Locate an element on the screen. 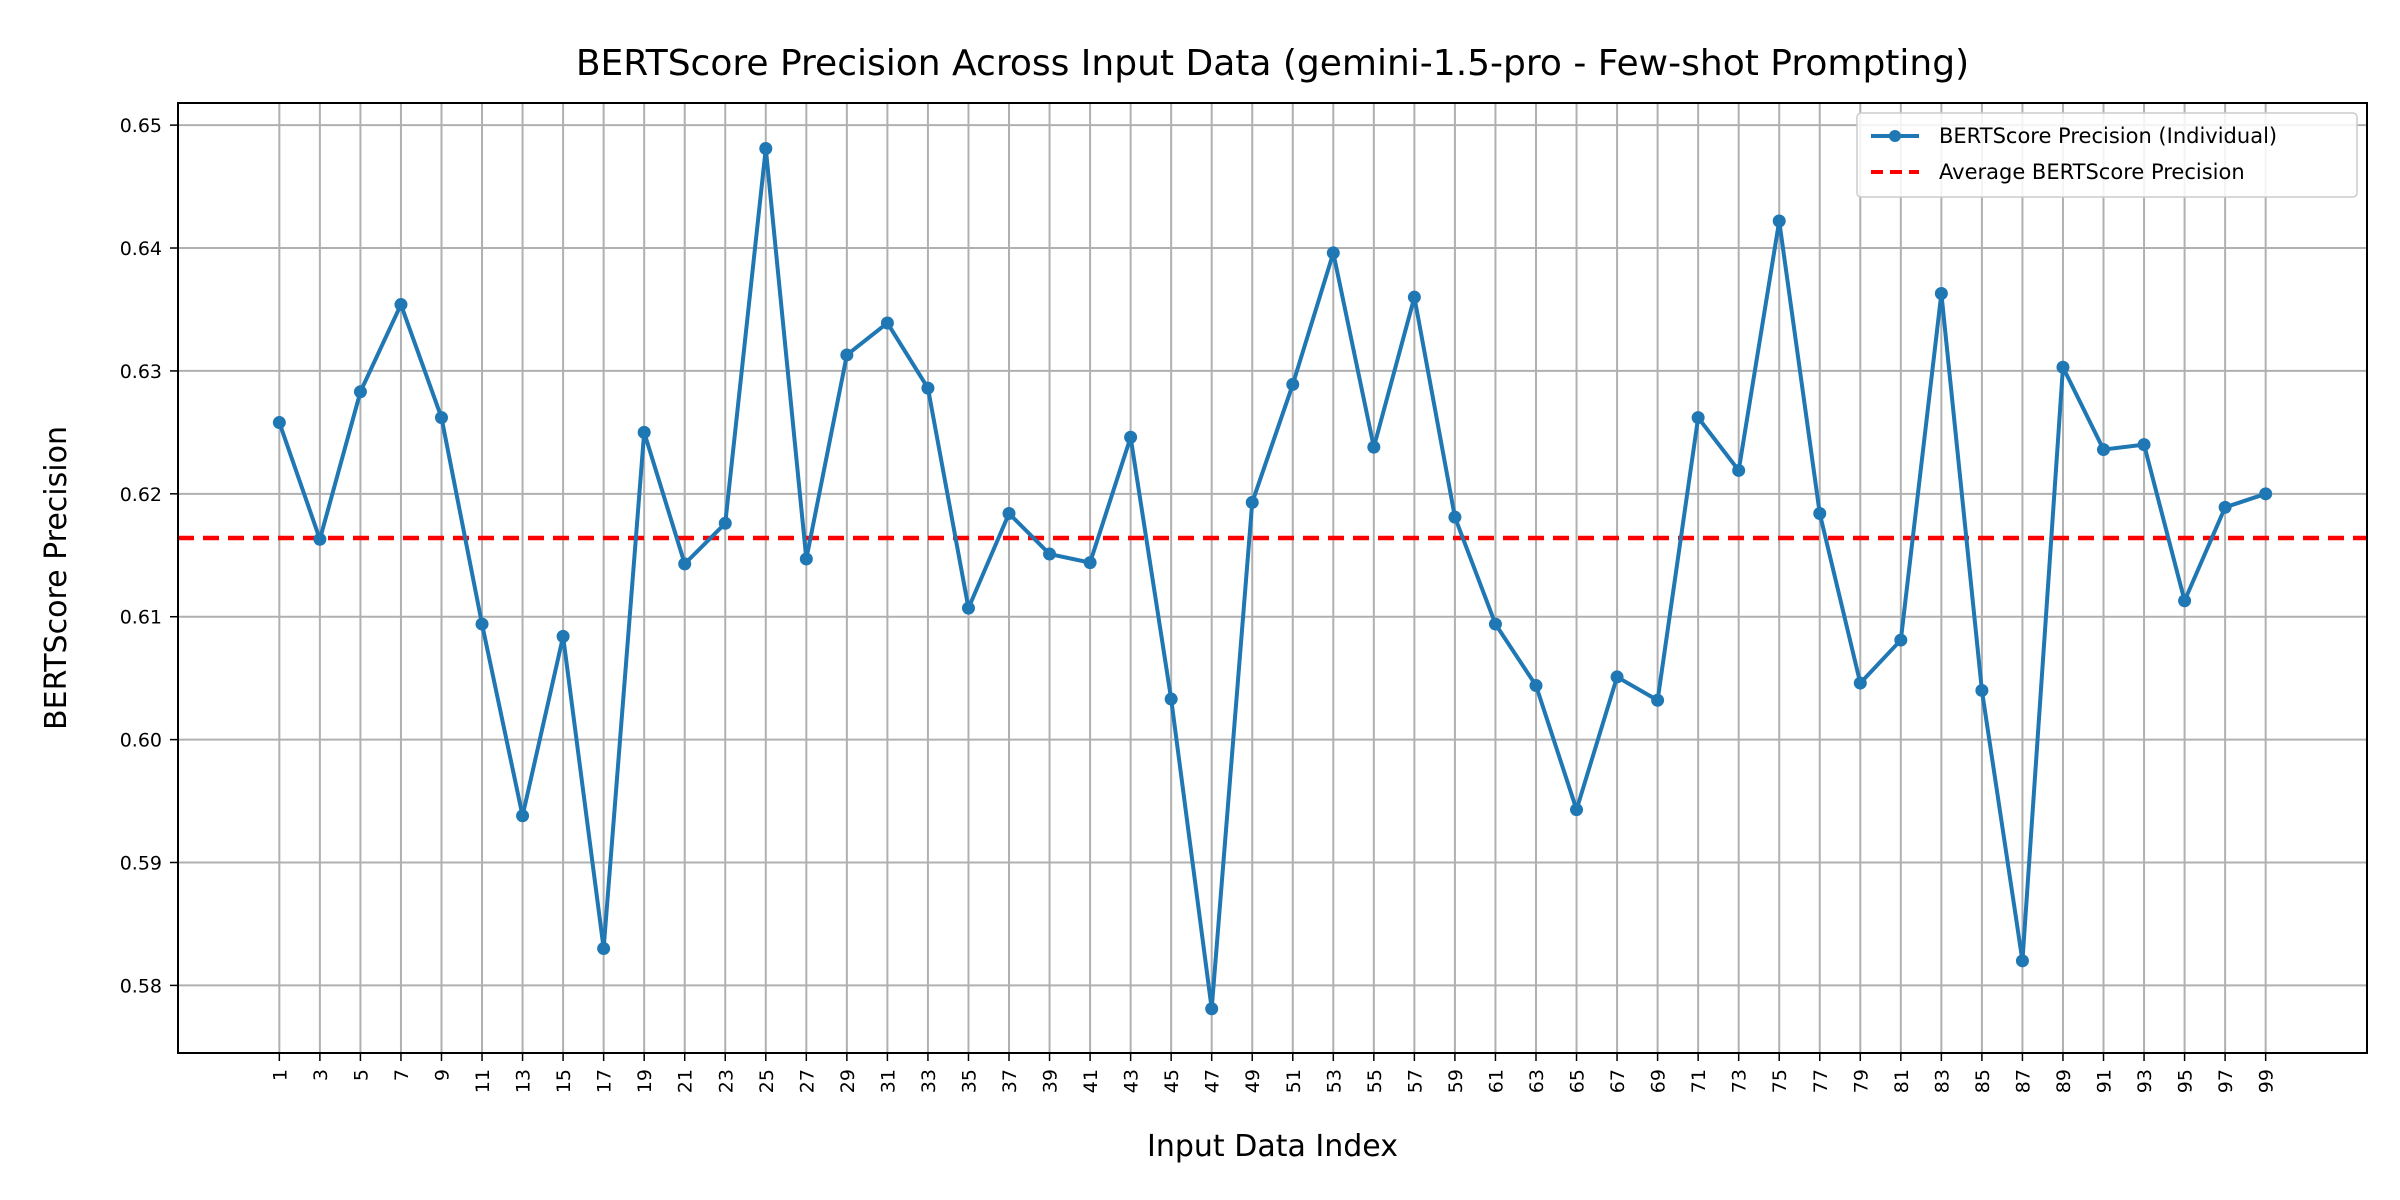  x-tick-label: 39 is located at coordinates (1051, 1081).